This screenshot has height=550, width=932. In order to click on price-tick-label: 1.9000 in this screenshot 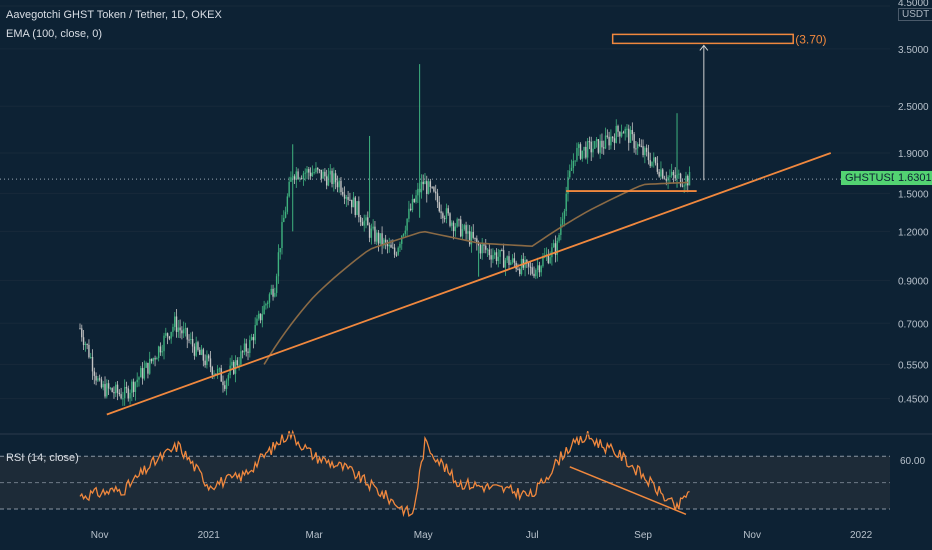, I will do `click(913, 154)`.